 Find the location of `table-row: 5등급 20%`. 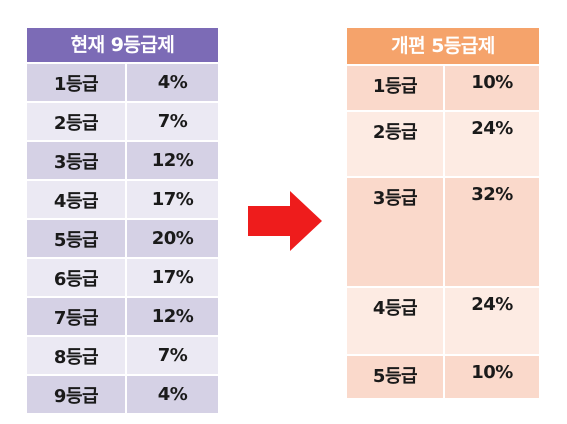

table-row: 5등급 20% is located at coordinates (122, 237).